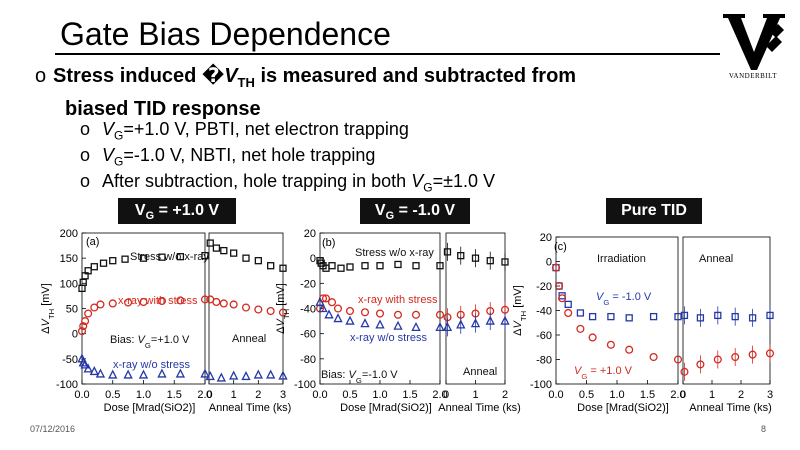 This screenshot has width=800, height=450. Describe the element at coordinates (621, 259) in the screenshot. I see `plot-annotation: Irradiation` at that location.